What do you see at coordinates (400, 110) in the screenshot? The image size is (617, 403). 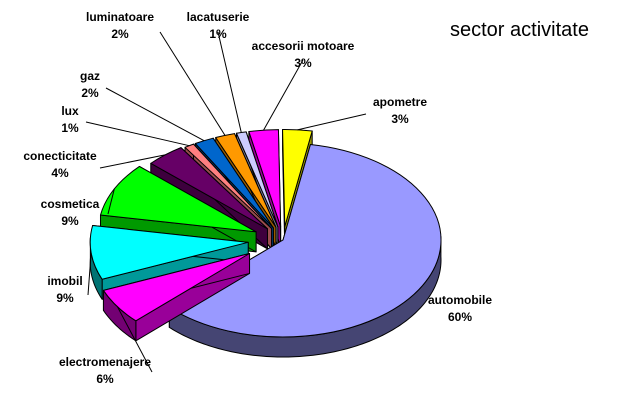 I see `label-apometre: apometre 3%` at bounding box center [400, 110].